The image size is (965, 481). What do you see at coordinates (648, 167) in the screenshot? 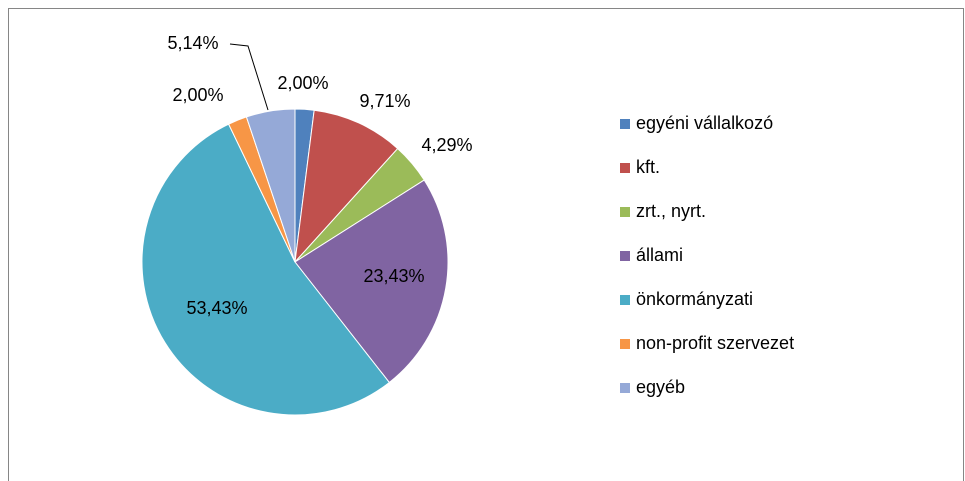
I see `legend-label: kft.` at bounding box center [648, 167].